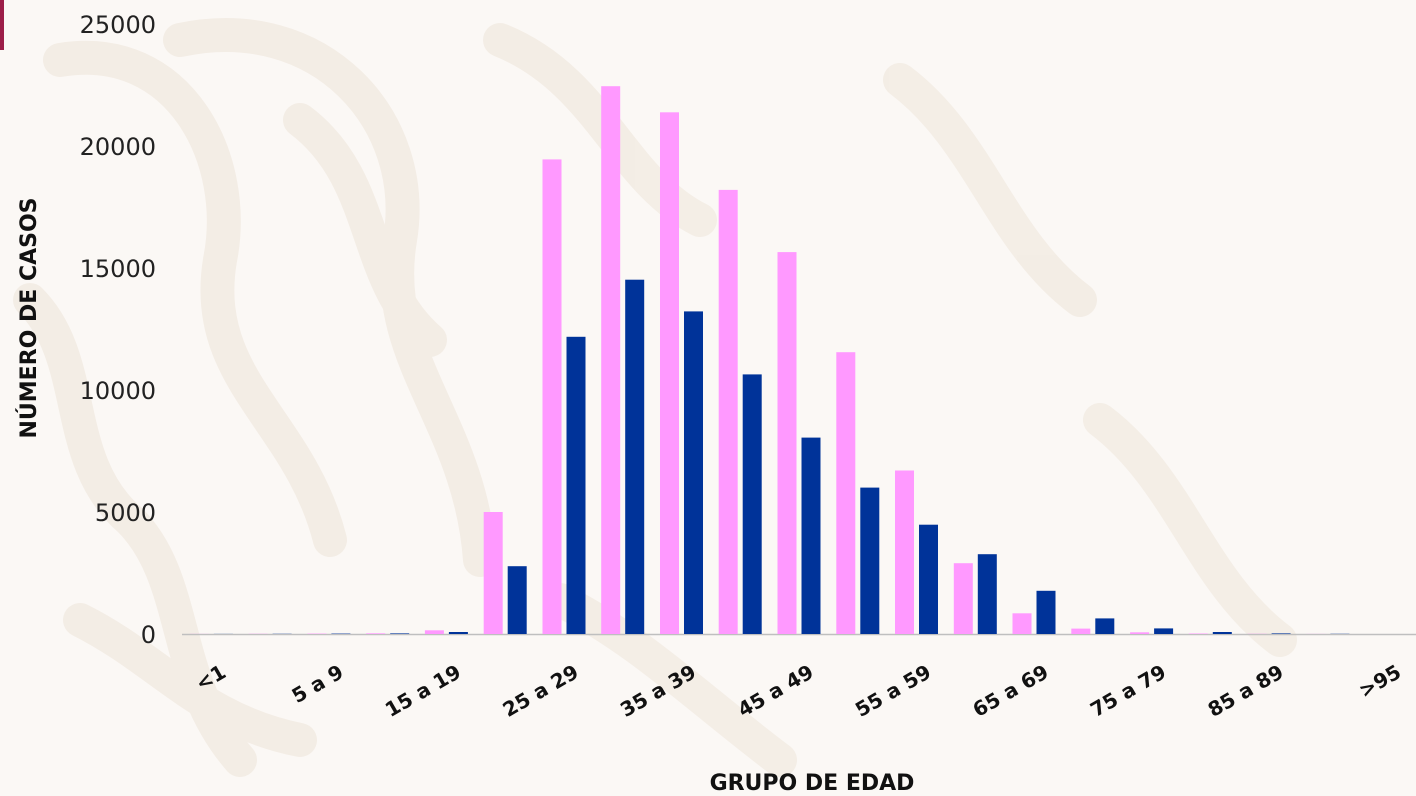 The width and height of the screenshot is (1416, 796). I want to click on brand-accent-mark, so click(2, 25).